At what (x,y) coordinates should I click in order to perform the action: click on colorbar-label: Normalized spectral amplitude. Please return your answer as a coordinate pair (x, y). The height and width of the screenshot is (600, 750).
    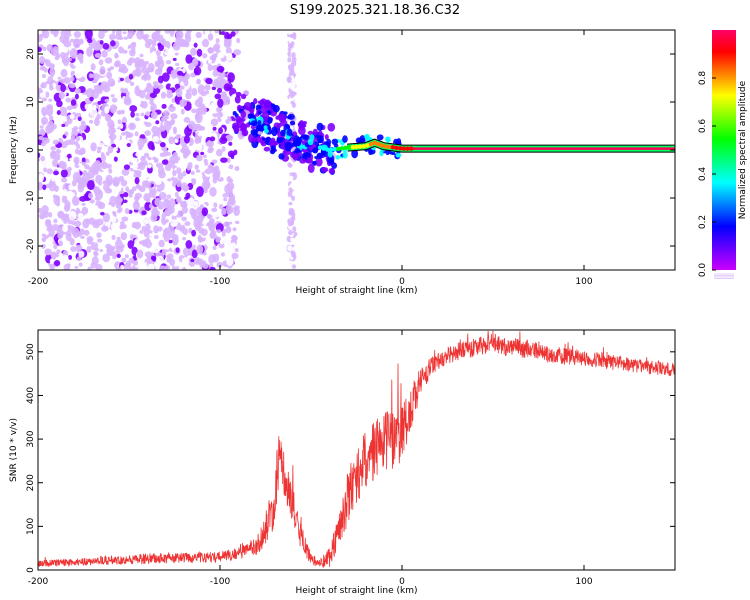
    Looking at the image, I should click on (743, 149).